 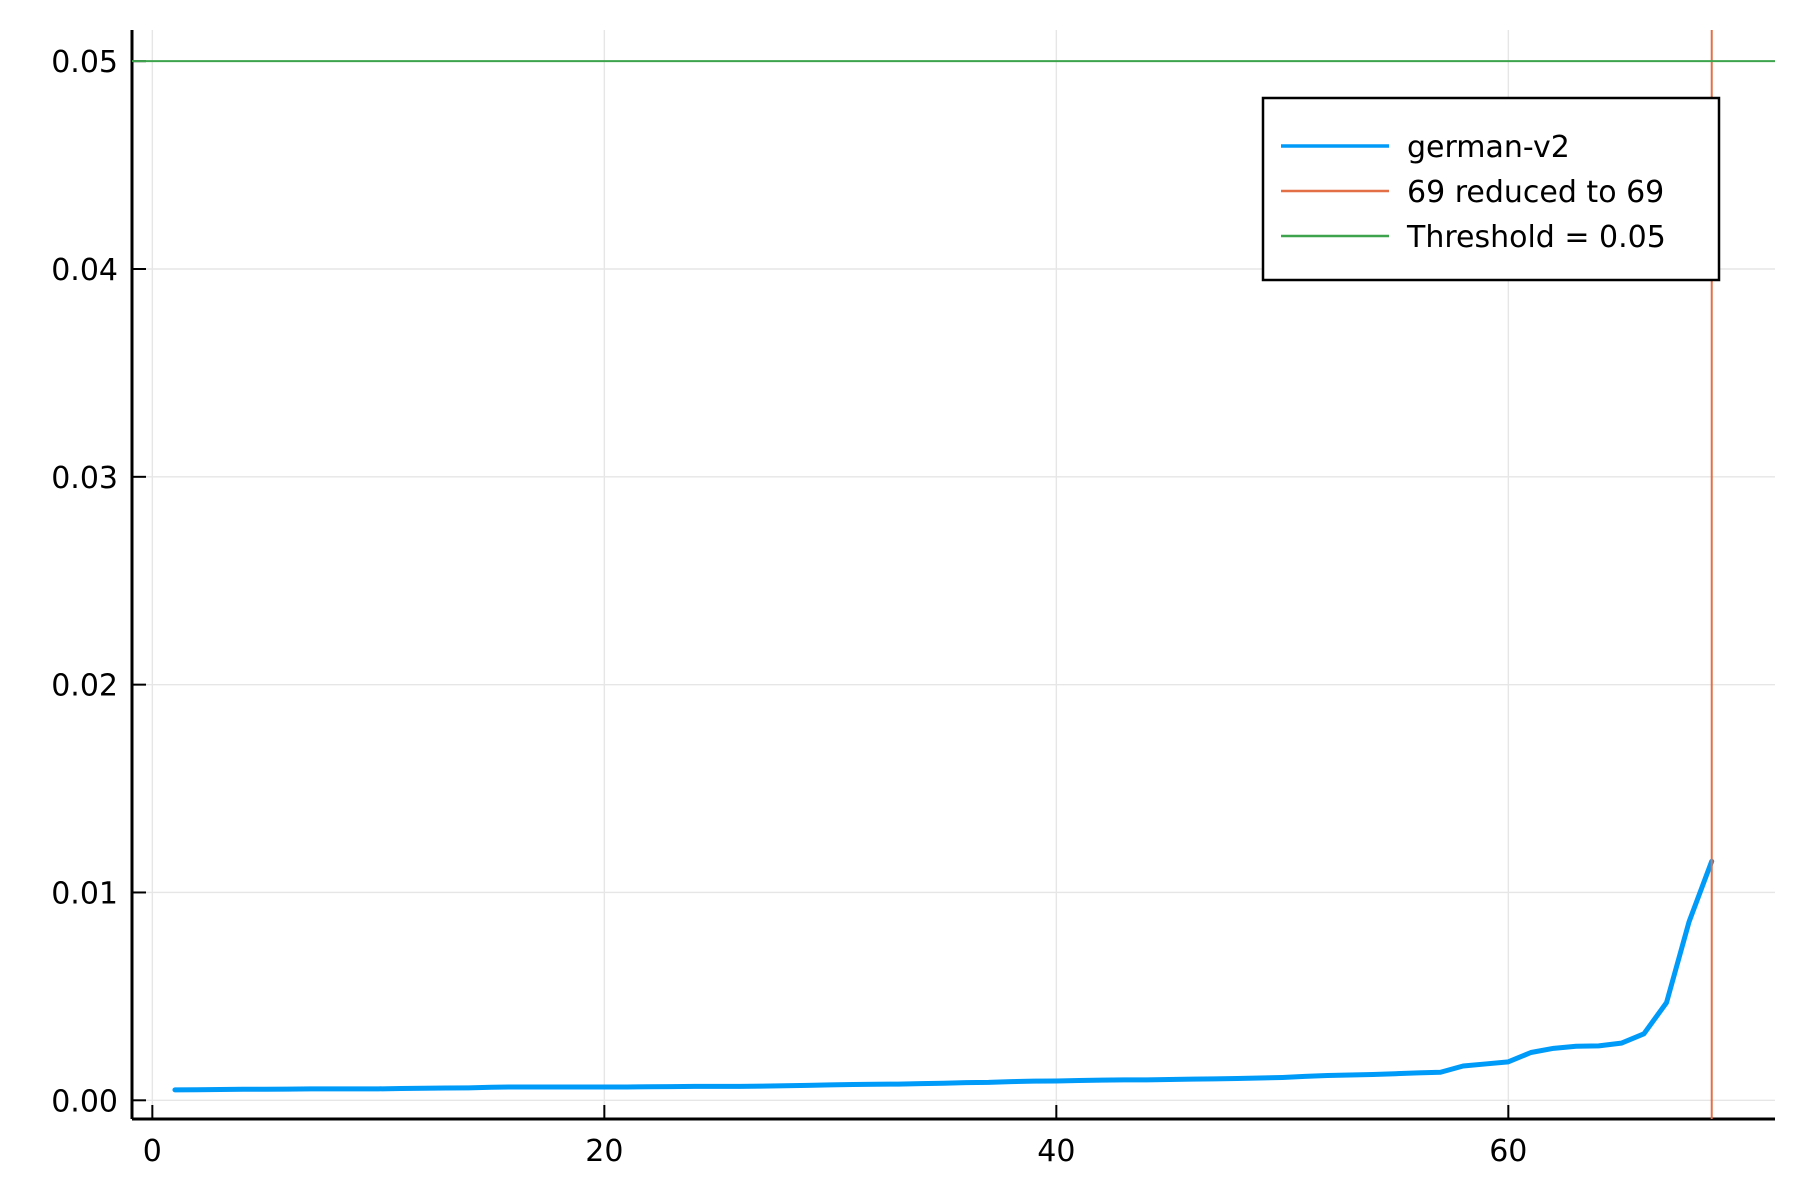 What do you see at coordinates (84, 1101) in the screenshot?
I see `y-tick-label: 0.00` at bounding box center [84, 1101].